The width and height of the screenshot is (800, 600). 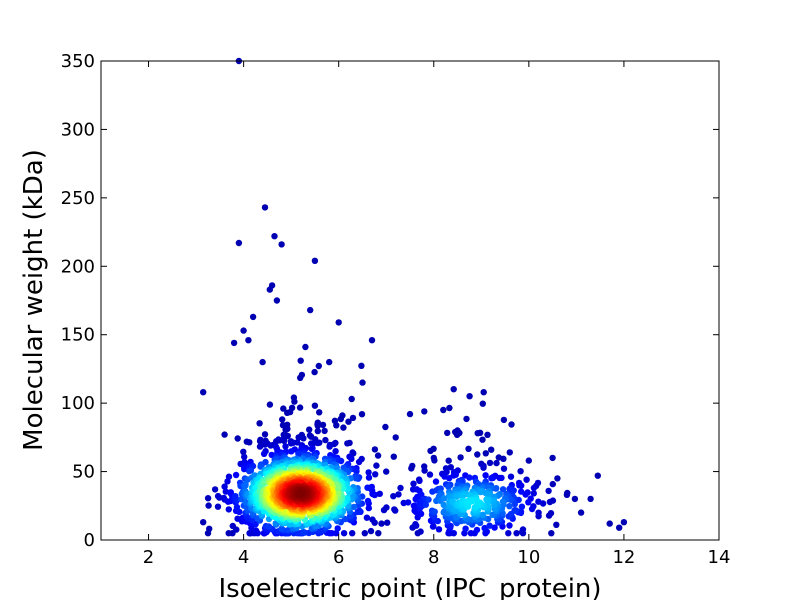 What do you see at coordinates (78, 266) in the screenshot?
I see `y-tick-label: 200` at bounding box center [78, 266].